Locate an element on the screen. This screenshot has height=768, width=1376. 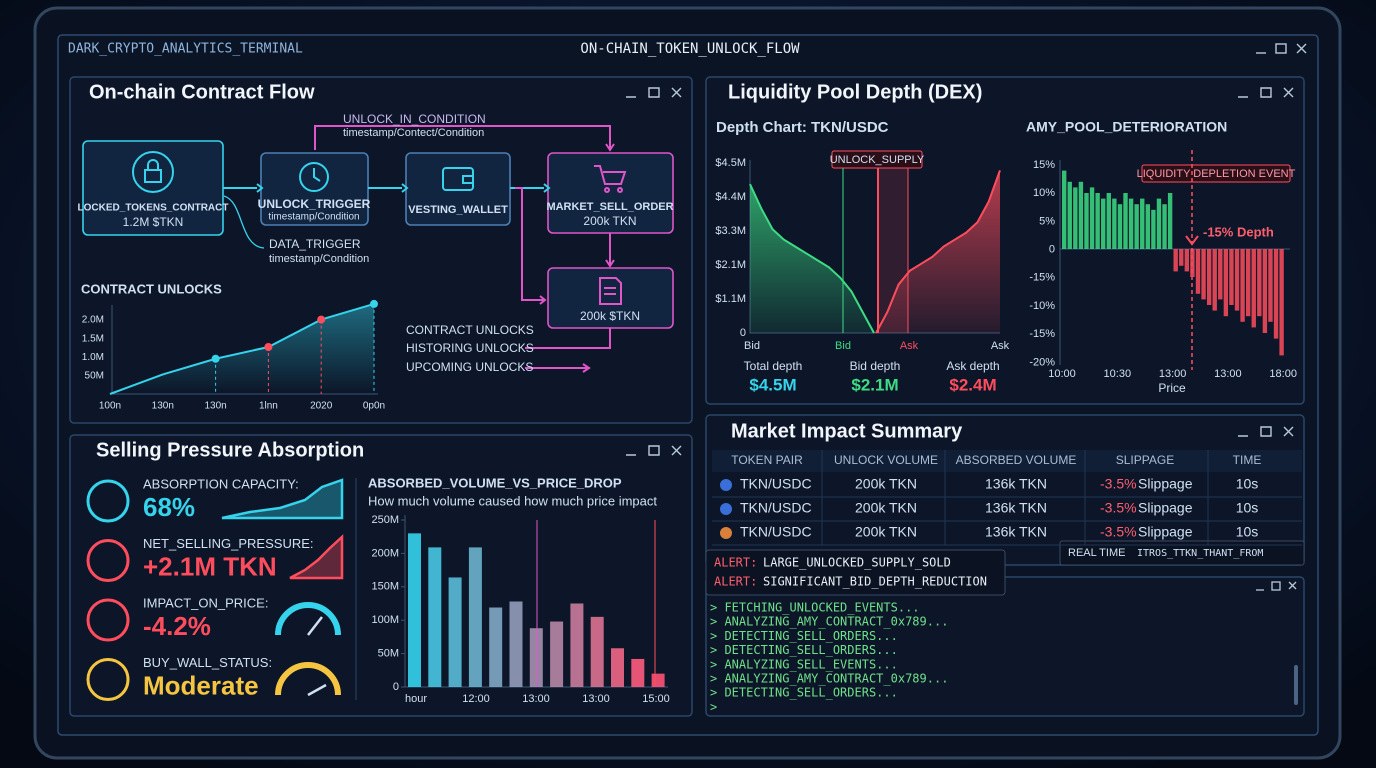
cell: 10s is located at coordinates (1247, 484).